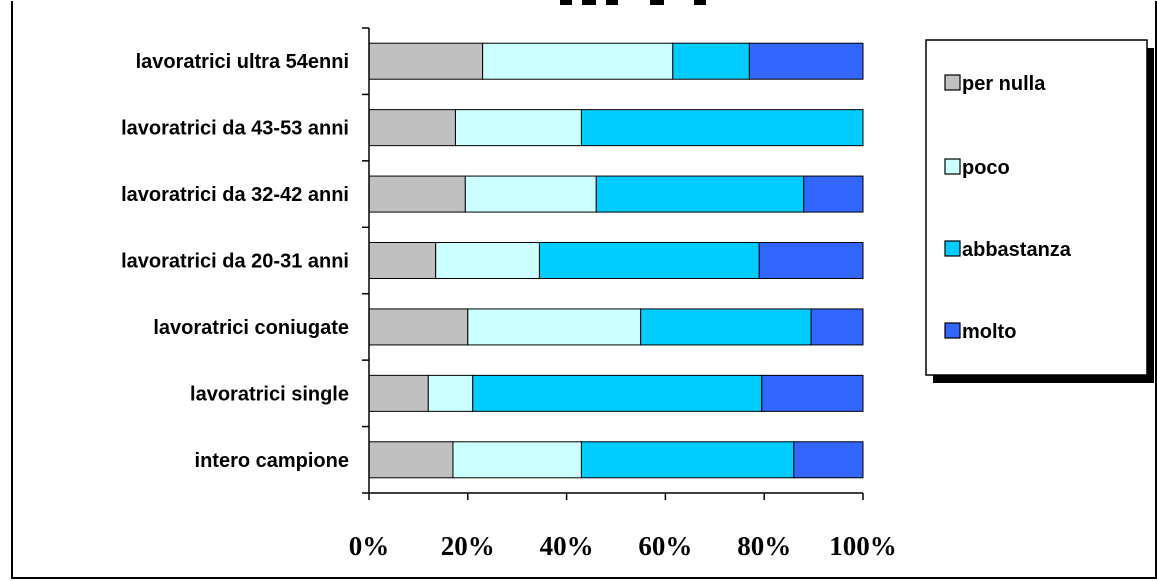 This screenshot has width=1157, height=581. I want to click on legend-label-per-nulla: per nulla, so click(1004, 84).